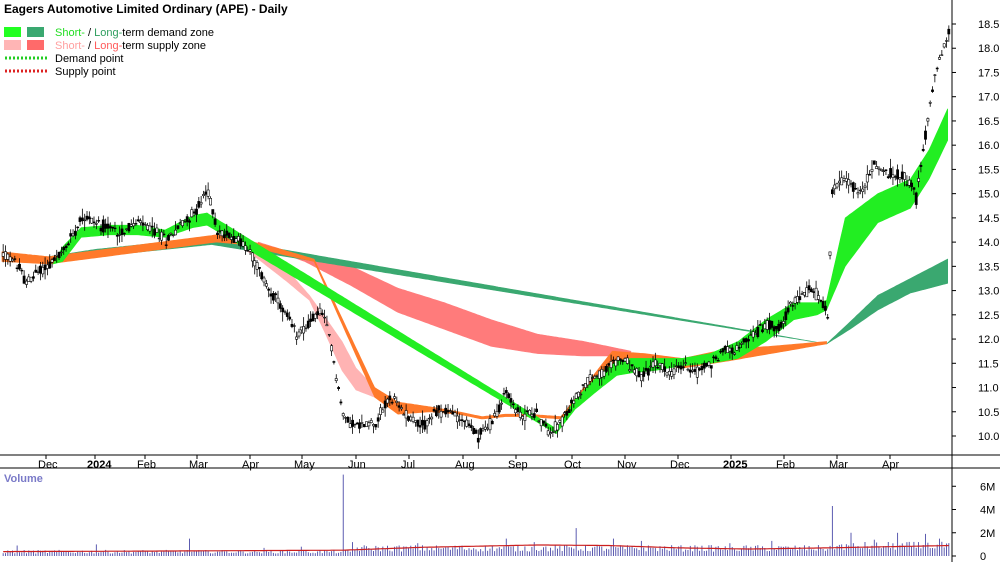 This screenshot has width=1000, height=562. I want to click on price-tick-label: 14.0, so click(988, 243).